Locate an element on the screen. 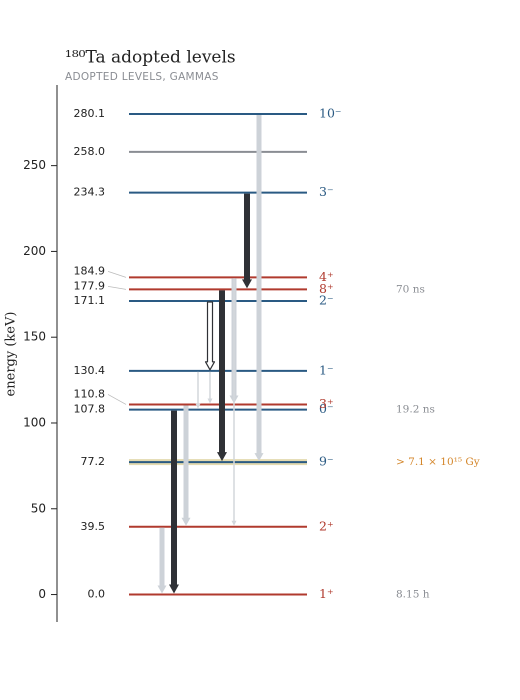 Image resolution: width=520 pixels, height=700 pixels. level-energy-label: 39.5 is located at coordinates (93, 526).